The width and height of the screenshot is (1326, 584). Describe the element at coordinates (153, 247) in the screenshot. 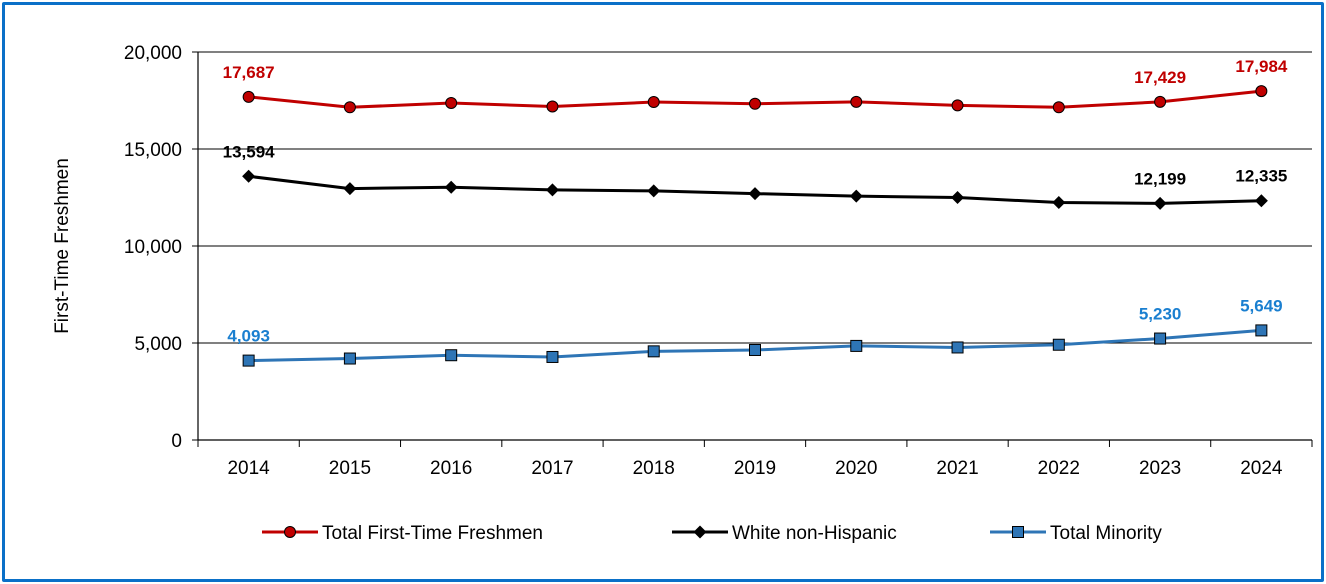

I see `y-tick-label: 10,000` at that location.